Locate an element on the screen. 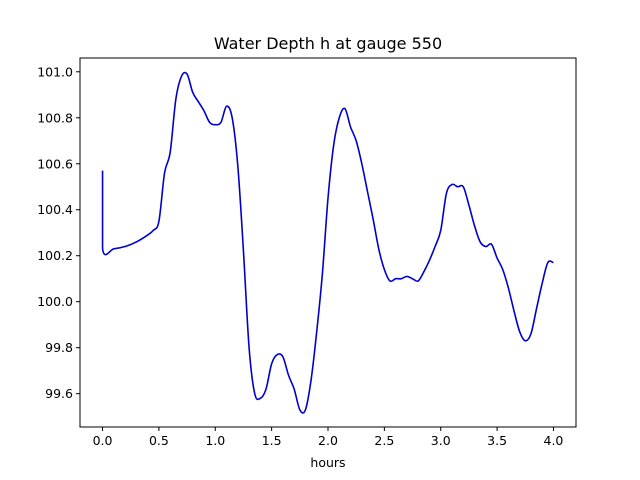 This screenshot has height=480, width=640. chart-title: Water Depth h at gauge 550 is located at coordinates (328, 43).